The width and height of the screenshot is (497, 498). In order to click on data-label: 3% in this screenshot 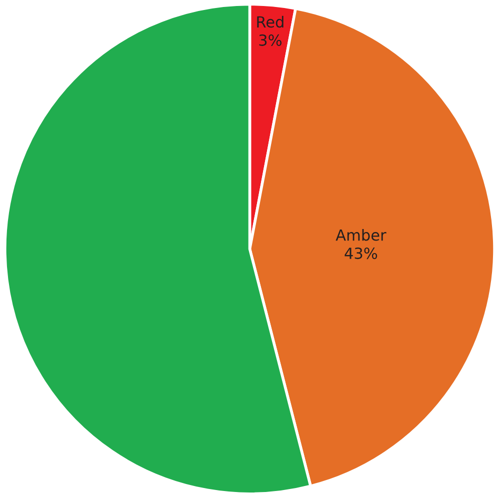, I will do `click(270, 40)`.